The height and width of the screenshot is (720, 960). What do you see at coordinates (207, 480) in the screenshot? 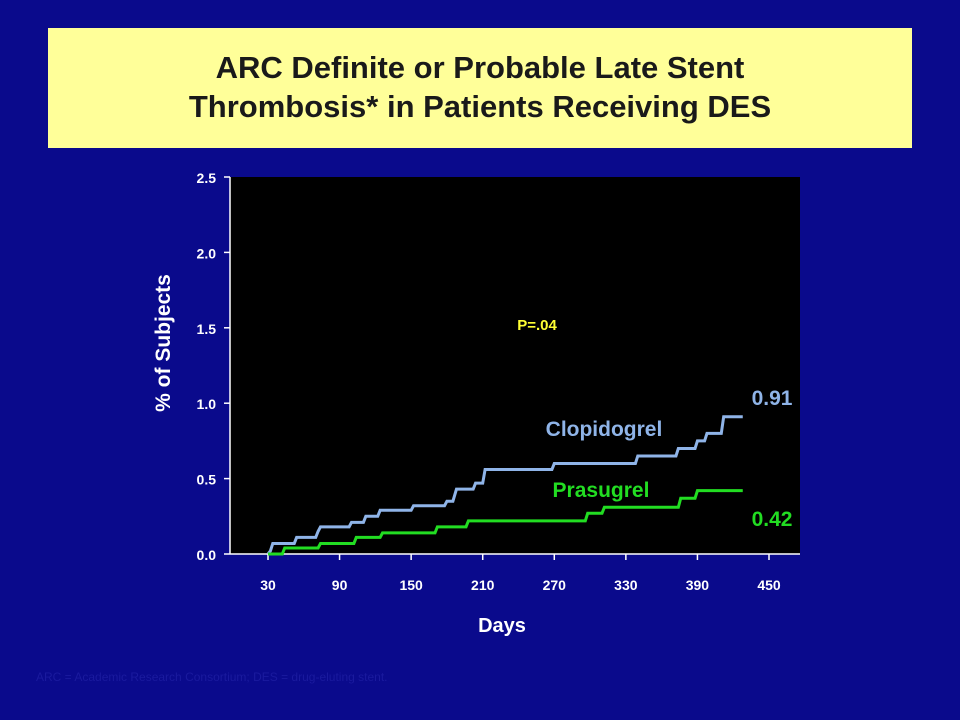
I see `y-tick-label: 0.5` at bounding box center [207, 480].